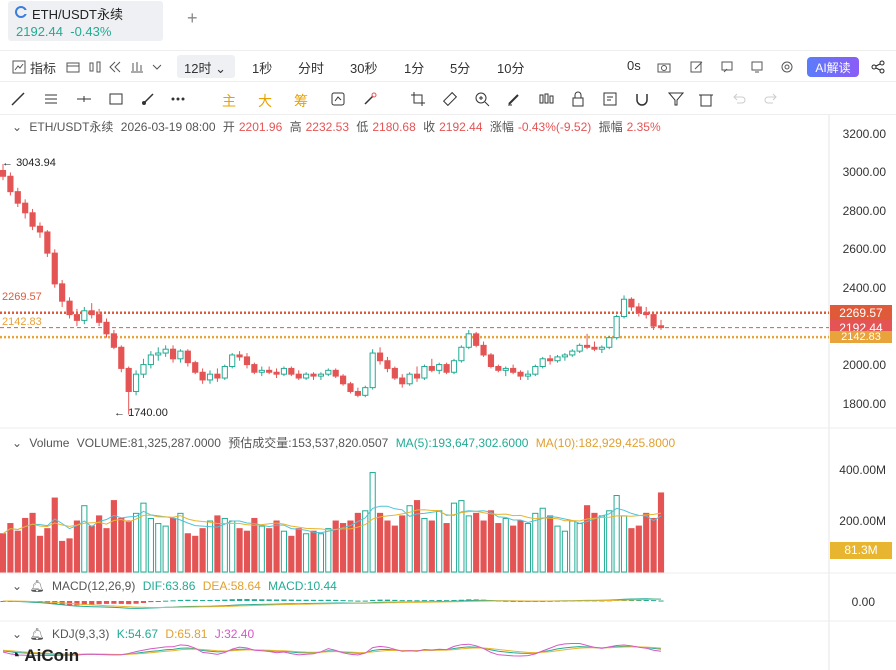  I want to click on chart-type-icon, so click(137, 67).